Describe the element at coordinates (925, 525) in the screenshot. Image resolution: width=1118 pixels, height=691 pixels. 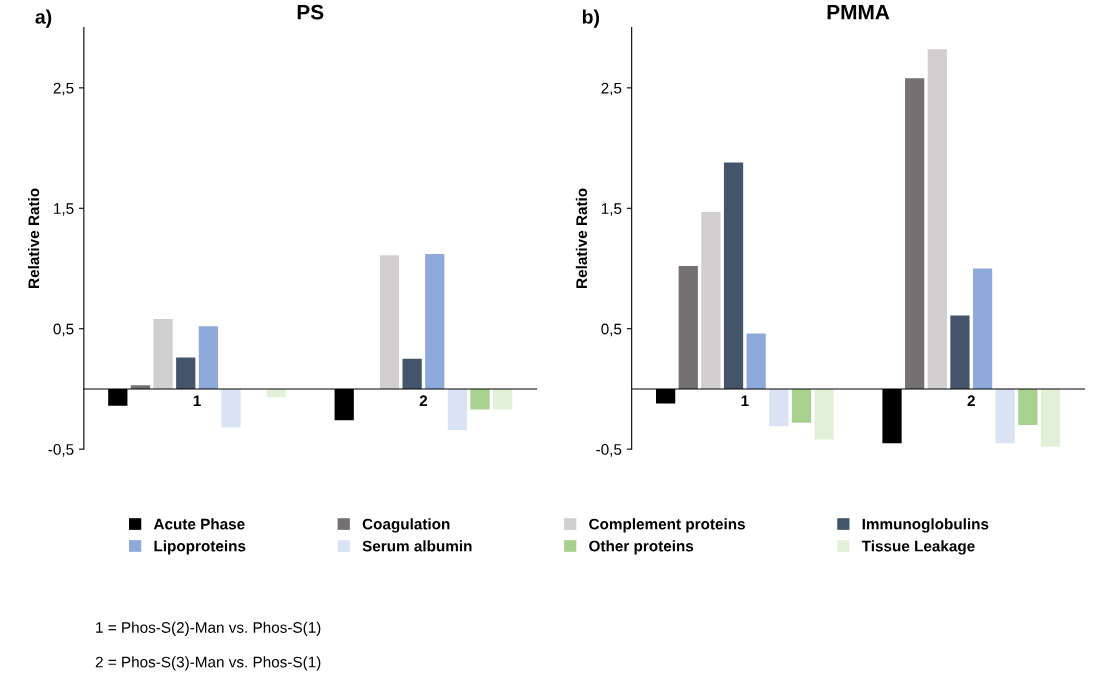
I see `legend-label: Immunoglobulins` at that location.